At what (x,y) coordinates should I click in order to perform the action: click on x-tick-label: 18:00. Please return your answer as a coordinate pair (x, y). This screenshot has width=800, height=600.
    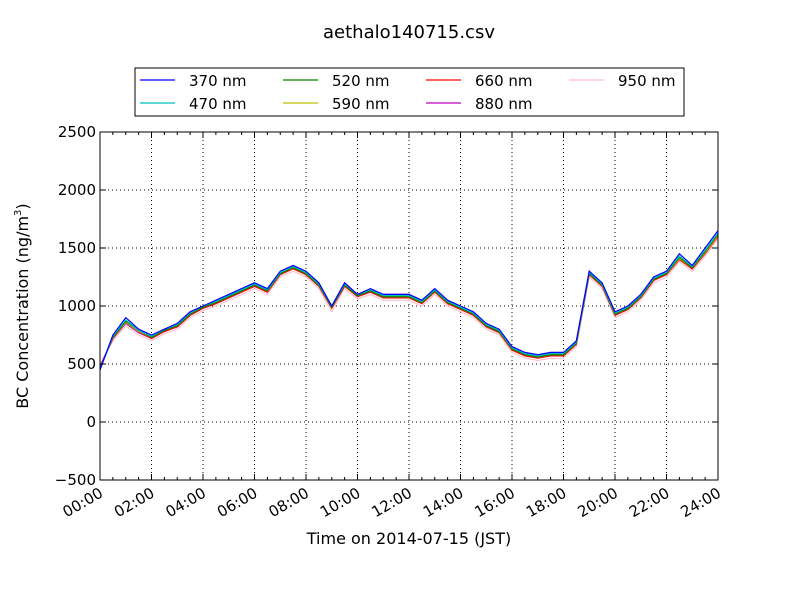
    Looking at the image, I should click on (546, 502).